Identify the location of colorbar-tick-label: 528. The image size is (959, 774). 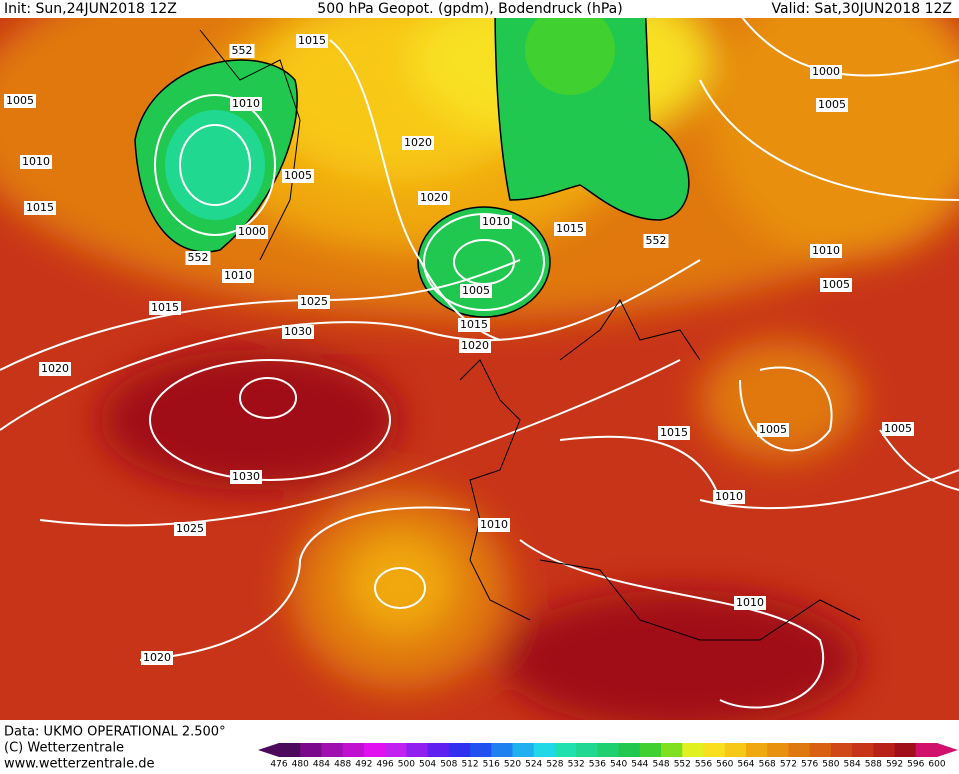
(554, 765).